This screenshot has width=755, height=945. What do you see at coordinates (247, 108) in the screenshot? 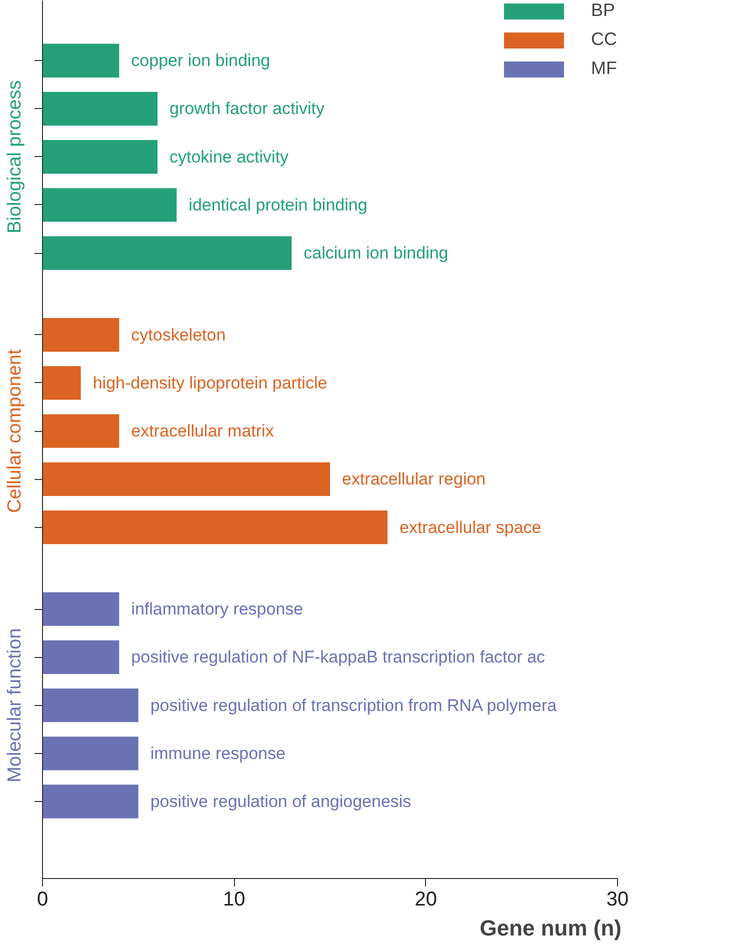
I see `y-tick-label: growth factor activity` at bounding box center [247, 108].